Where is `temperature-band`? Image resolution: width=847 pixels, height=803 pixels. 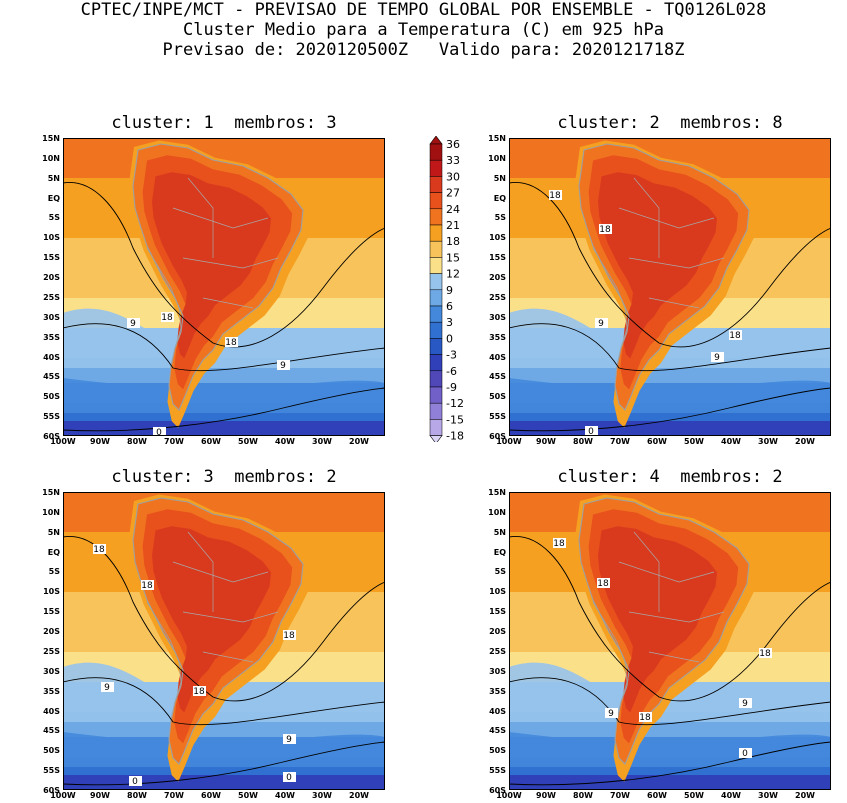
temperature-band is located at coordinates (670, 428).